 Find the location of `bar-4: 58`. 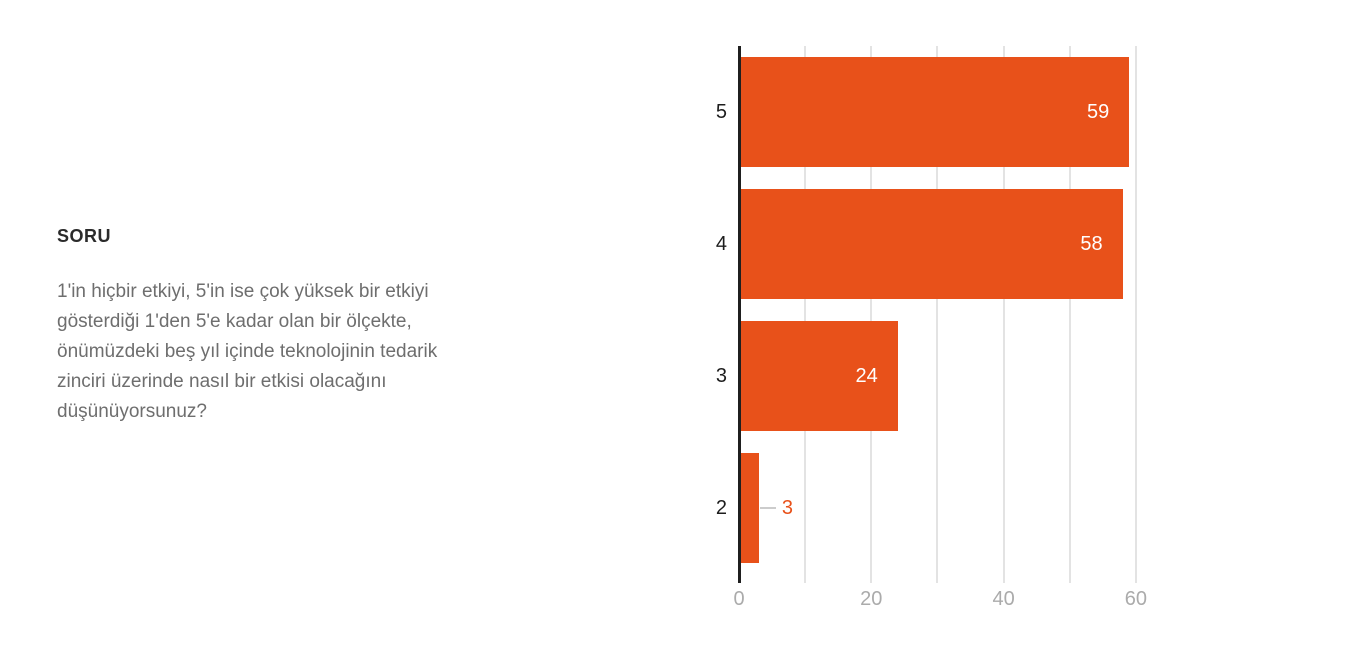

bar-4: 58 is located at coordinates (931, 244).